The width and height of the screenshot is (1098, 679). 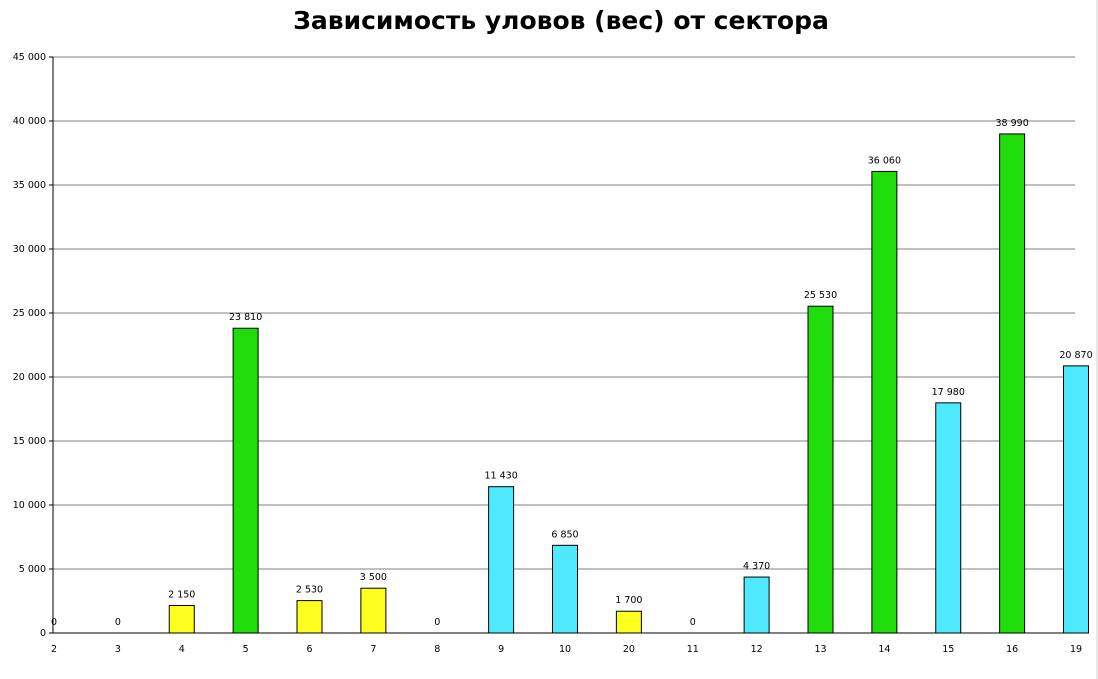 I want to click on data-label: 38 990, so click(x=1012, y=123).